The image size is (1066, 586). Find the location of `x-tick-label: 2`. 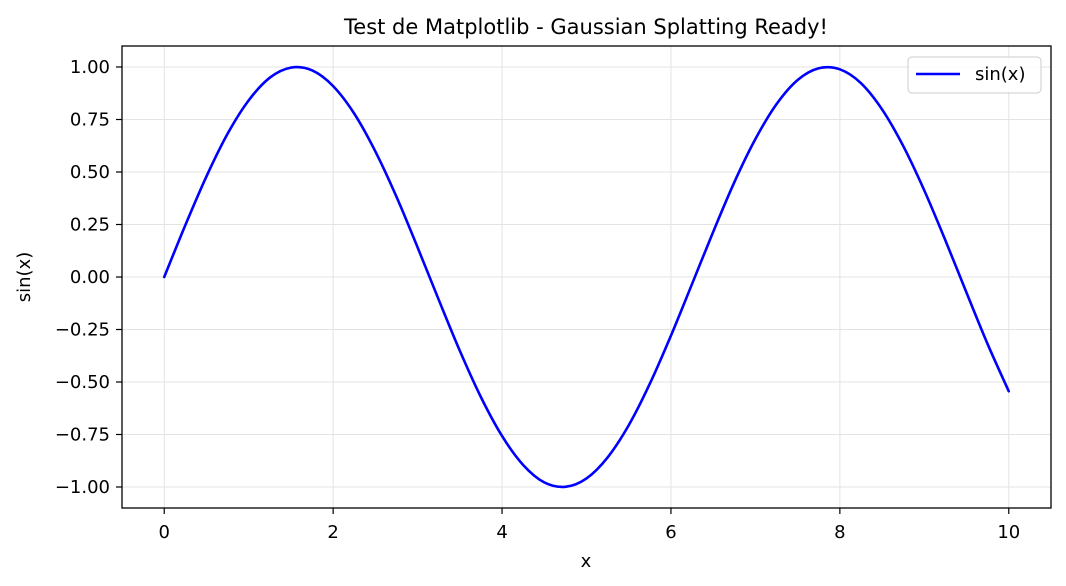

x-tick-label: 2 is located at coordinates (332, 532).